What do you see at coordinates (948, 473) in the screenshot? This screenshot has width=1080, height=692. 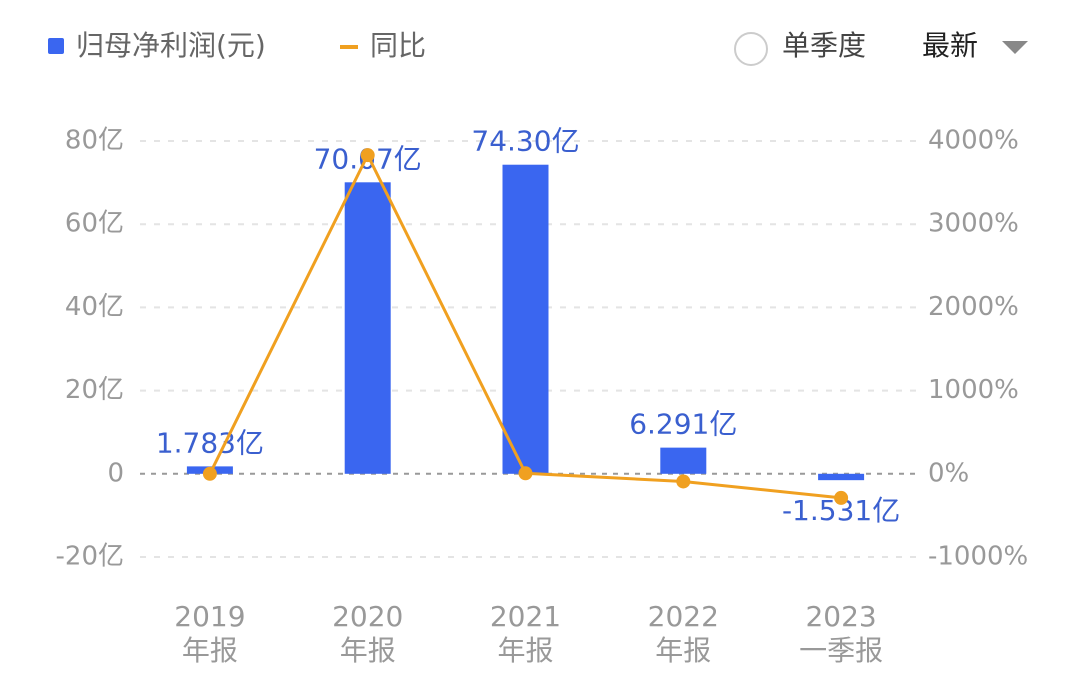 I see `y2-tick-label: 0%` at bounding box center [948, 473].